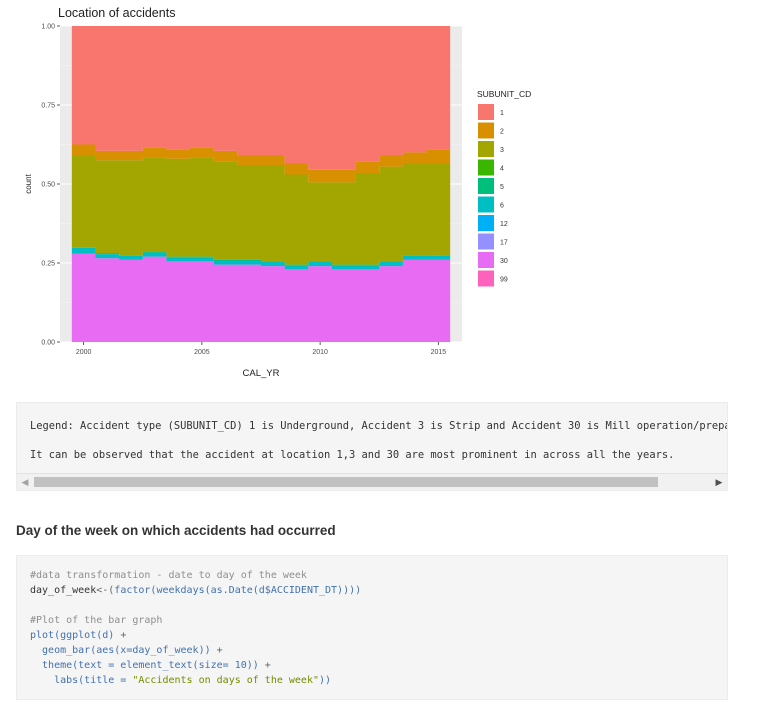 The image size is (771, 711). Describe the element at coordinates (202, 352) in the screenshot. I see `x-tick-label: 2005` at that location.